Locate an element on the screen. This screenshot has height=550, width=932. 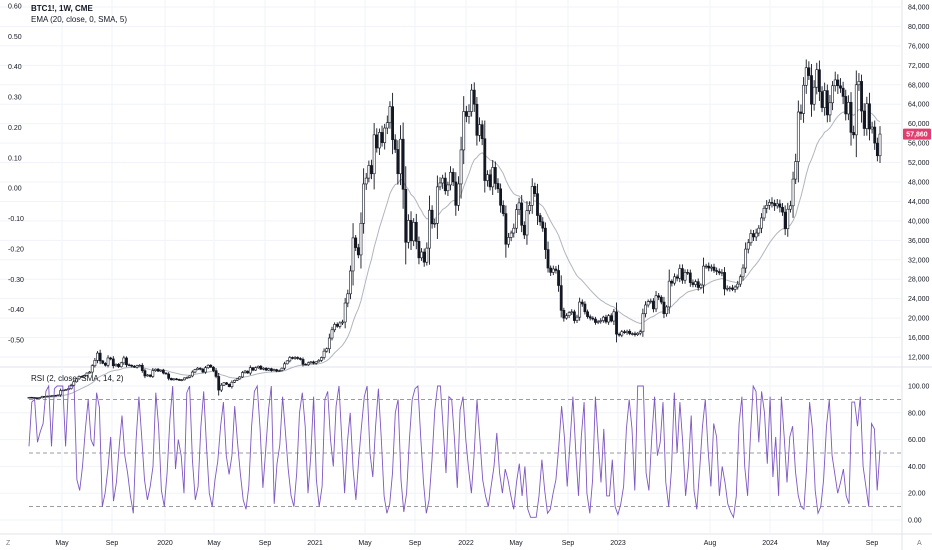
rsi-axis: 100.00 80.00 60.00 40.00 20.00 0.00 is located at coordinates (919, 454).